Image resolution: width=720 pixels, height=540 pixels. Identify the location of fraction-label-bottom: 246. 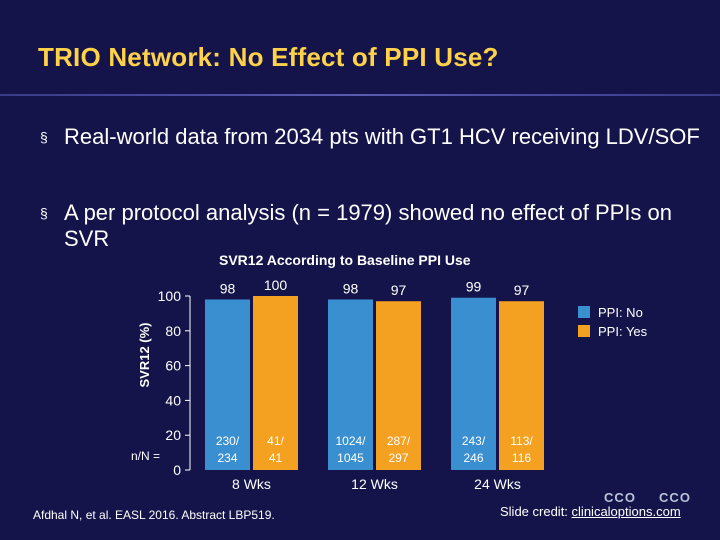
(473, 458).